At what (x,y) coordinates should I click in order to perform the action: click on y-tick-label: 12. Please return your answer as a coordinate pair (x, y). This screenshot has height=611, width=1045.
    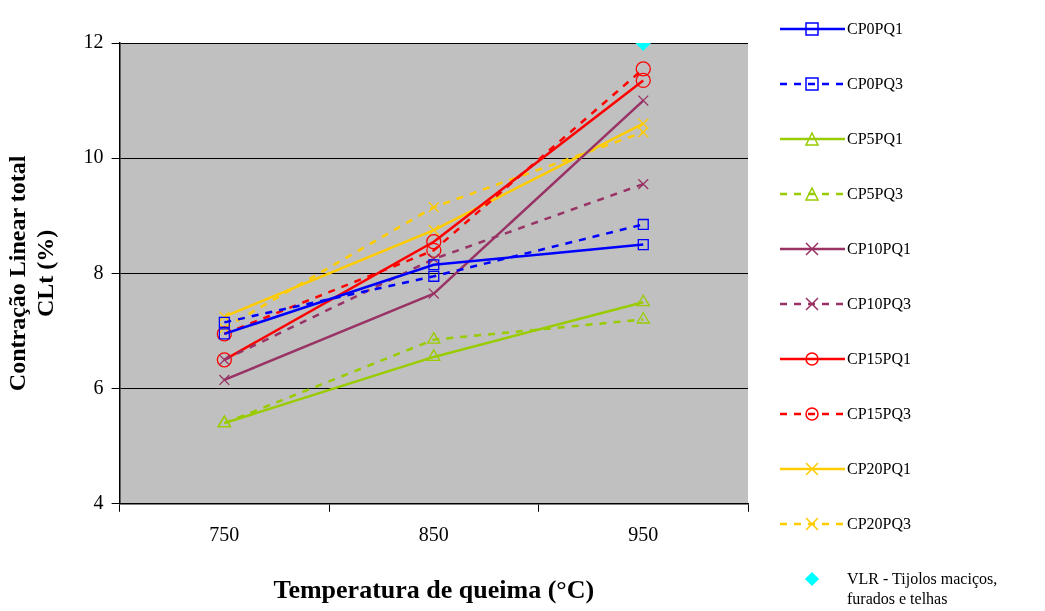
    Looking at the image, I should click on (93, 41).